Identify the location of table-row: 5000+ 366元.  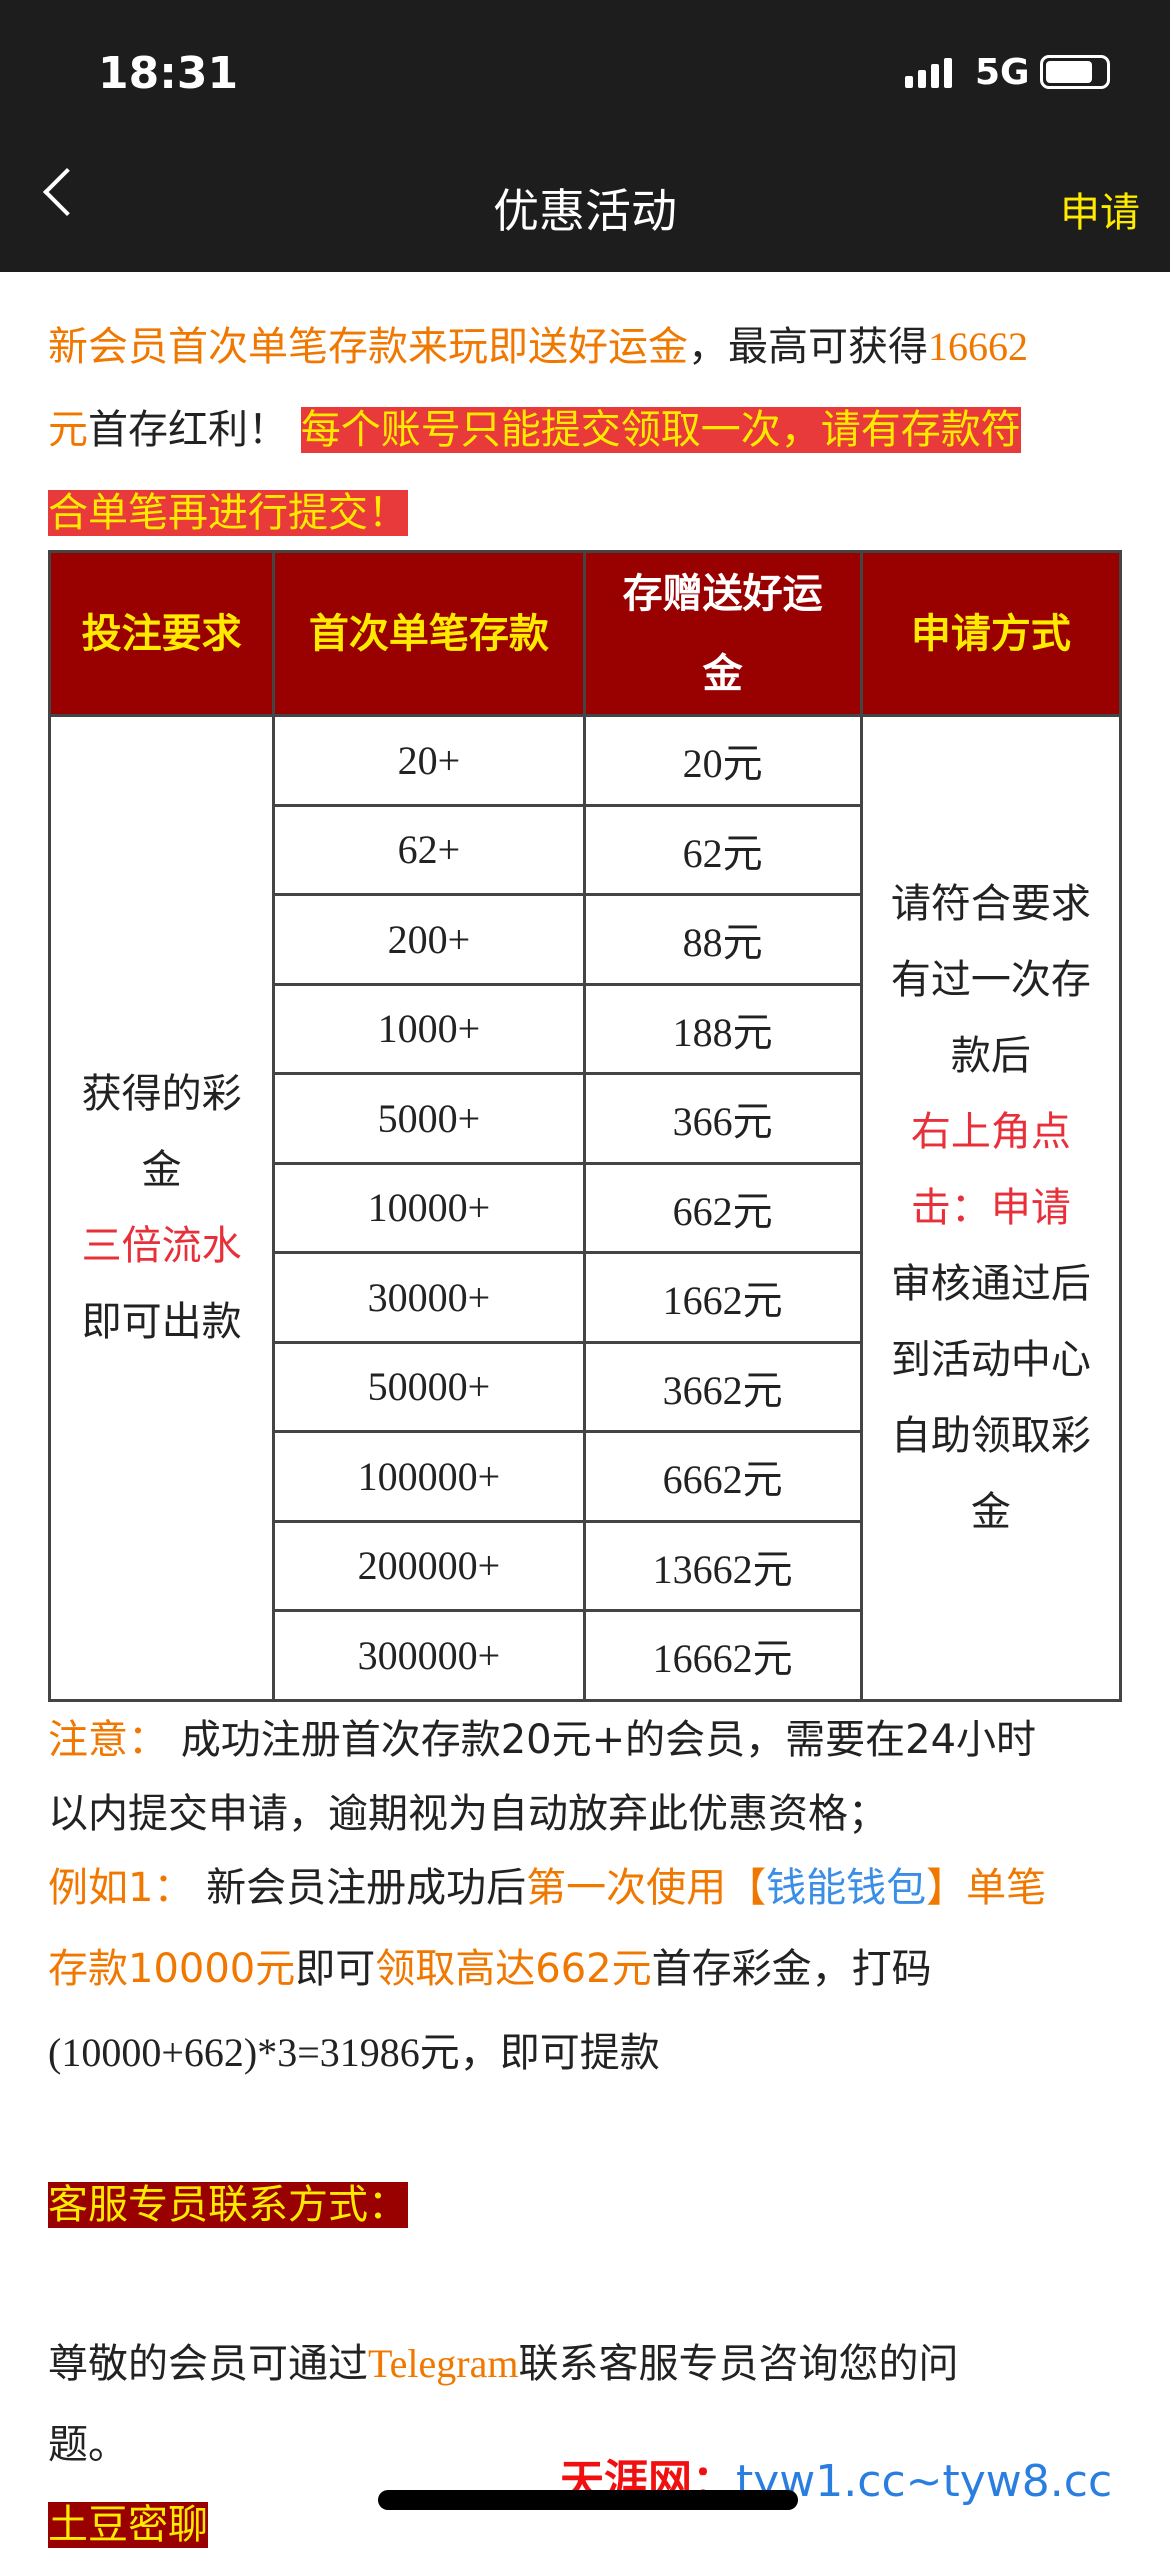
(585, 1118).